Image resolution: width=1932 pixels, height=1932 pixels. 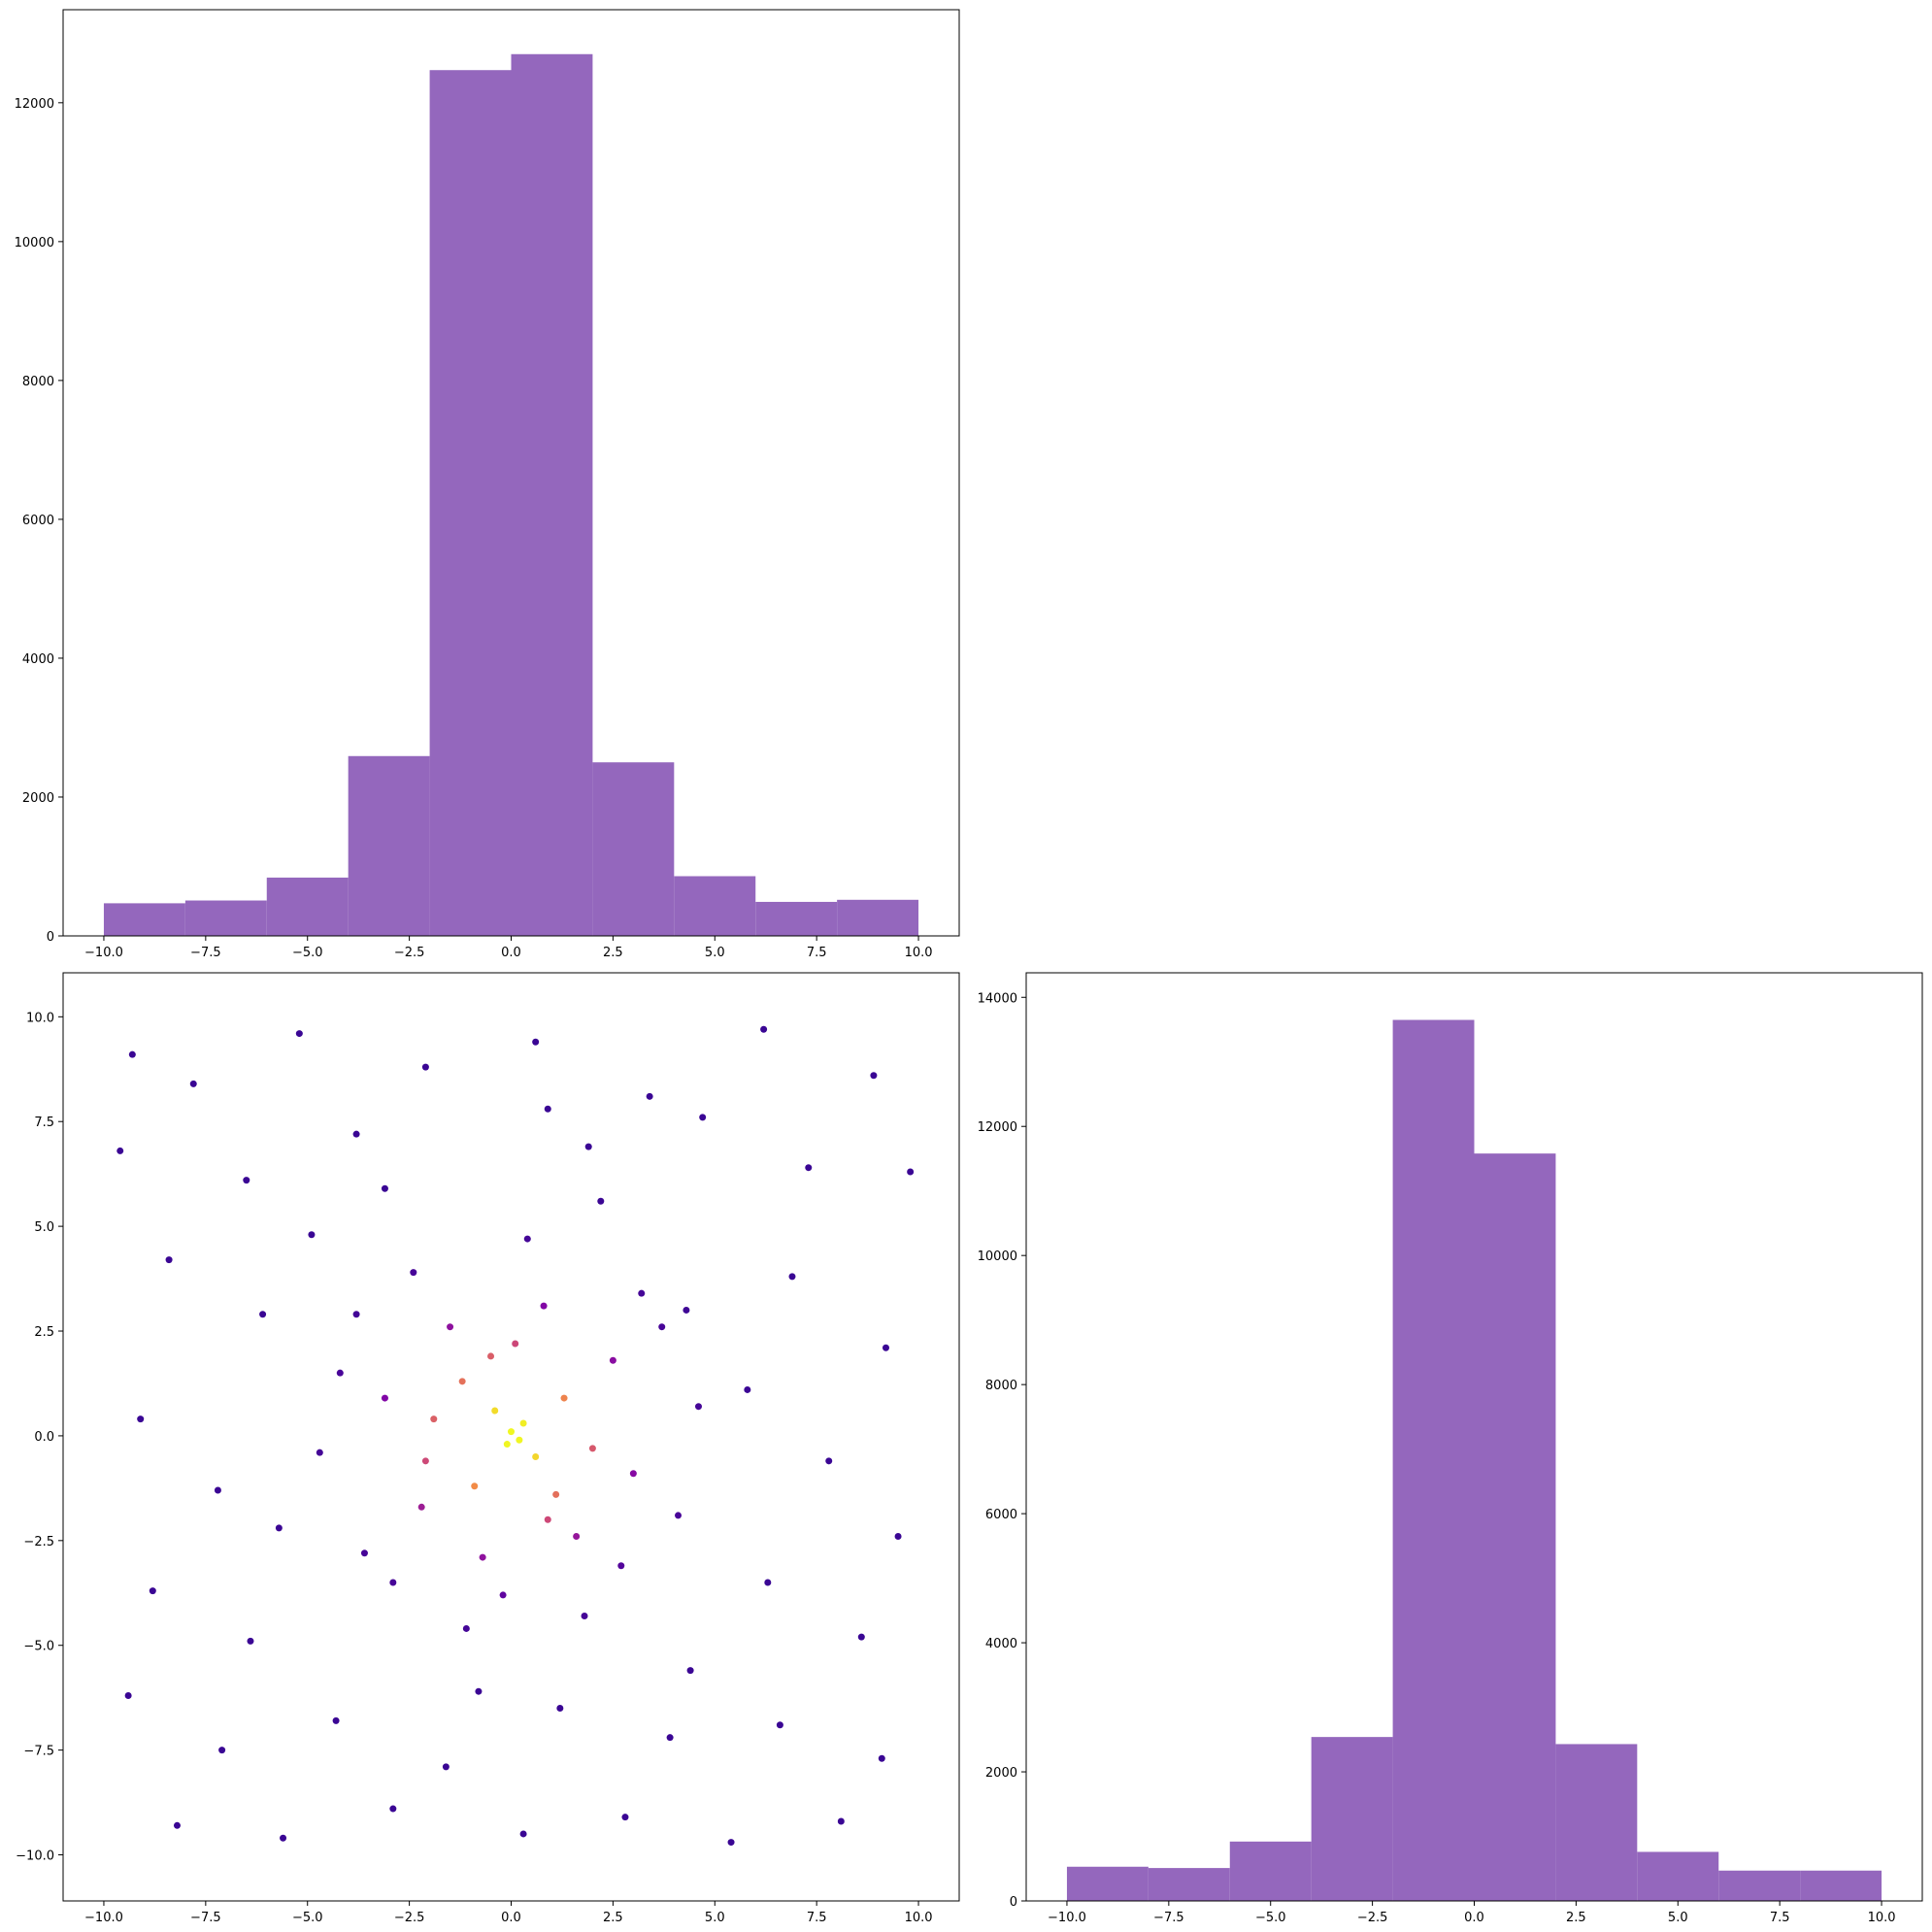 I want to click on y-tick-label: 12000, so click(x=34, y=104).